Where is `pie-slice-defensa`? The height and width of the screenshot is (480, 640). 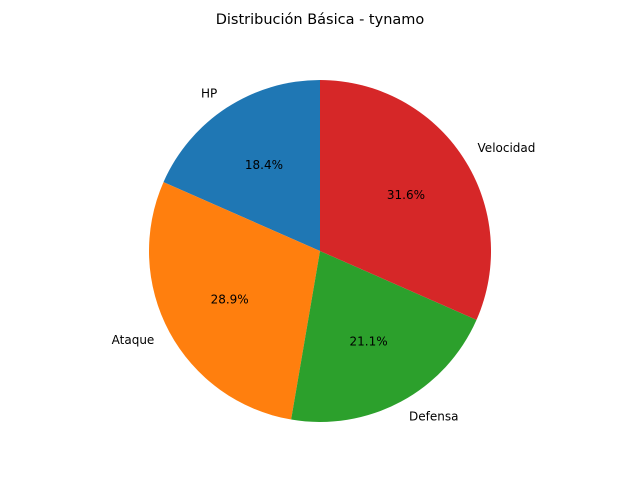
pie-slice-defensa is located at coordinates (384, 337).